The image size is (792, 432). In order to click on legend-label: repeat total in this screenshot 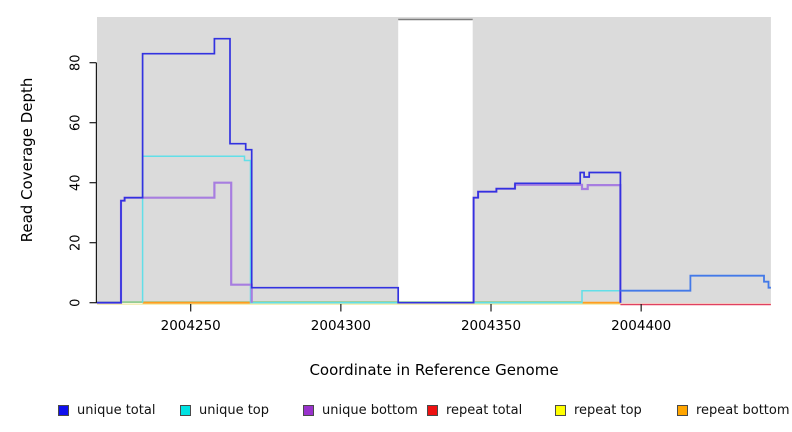, I will do `click(484, 410)`.